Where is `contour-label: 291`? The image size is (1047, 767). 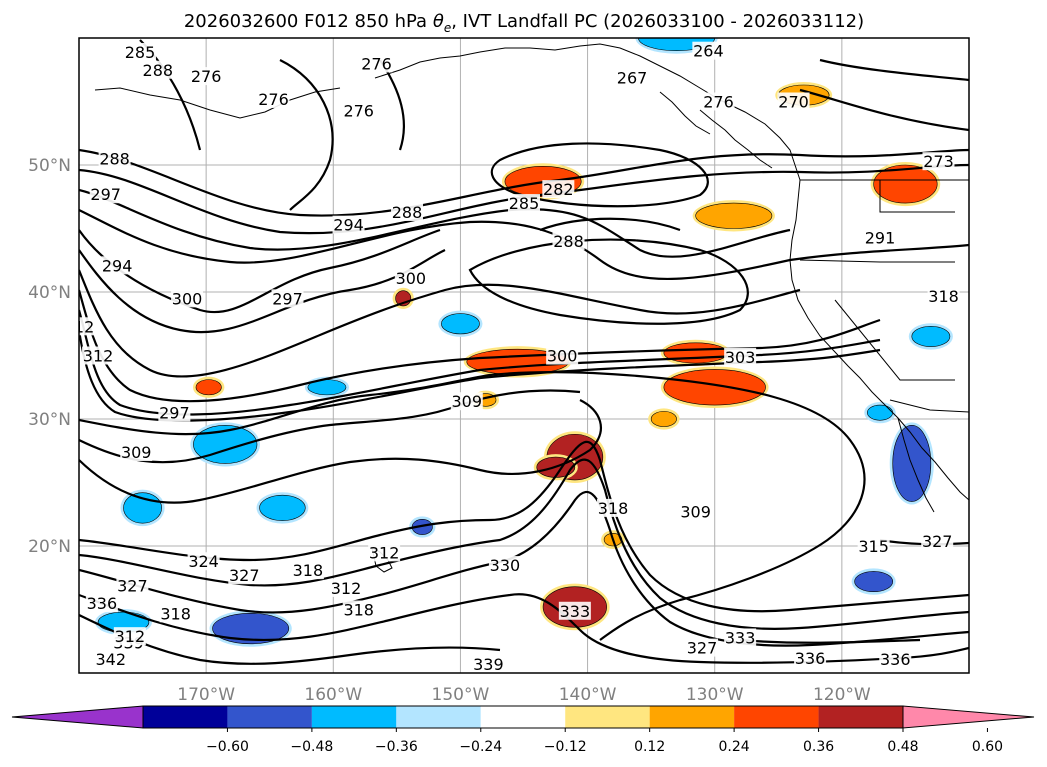 contour-label: 291 is located at coordinates (880, 237).